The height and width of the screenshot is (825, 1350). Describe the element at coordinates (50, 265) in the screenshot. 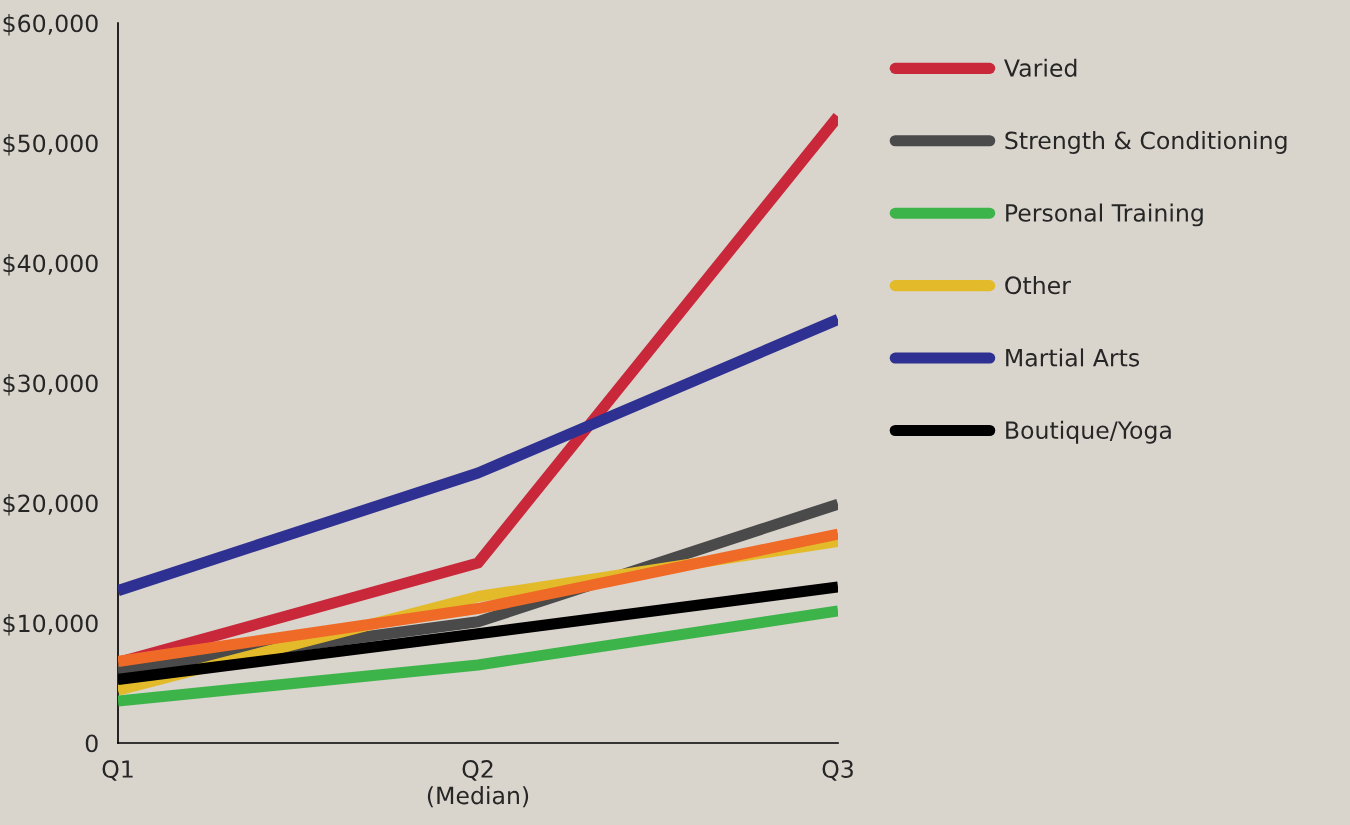

I see `y-tick-label: $40,000` at that location.